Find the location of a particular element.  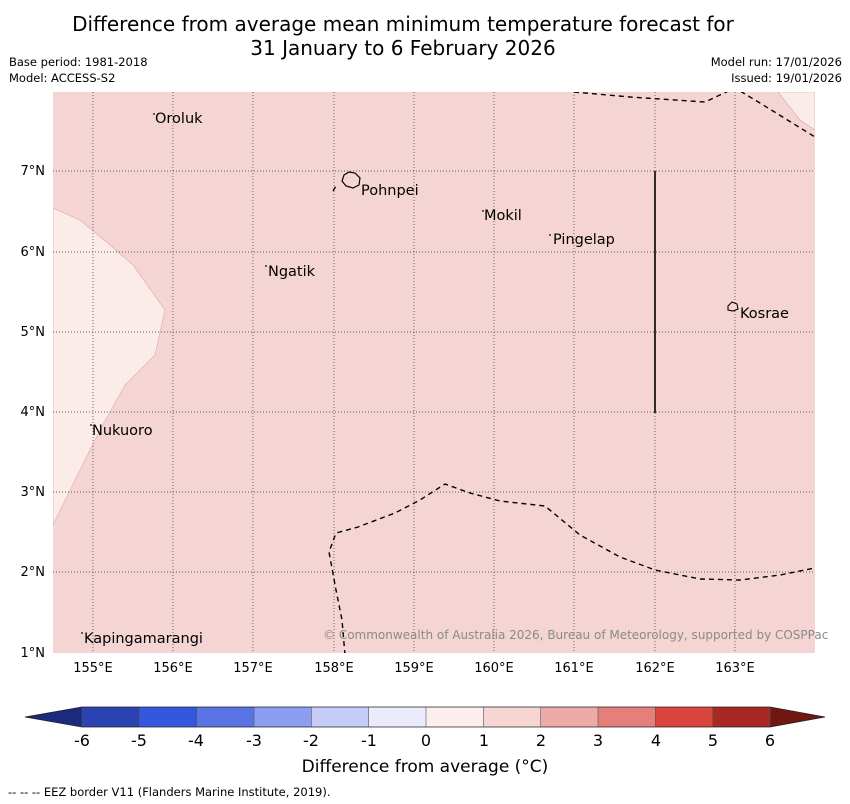

lat-label-3n: 3°N is located at coordinates (33, 492).